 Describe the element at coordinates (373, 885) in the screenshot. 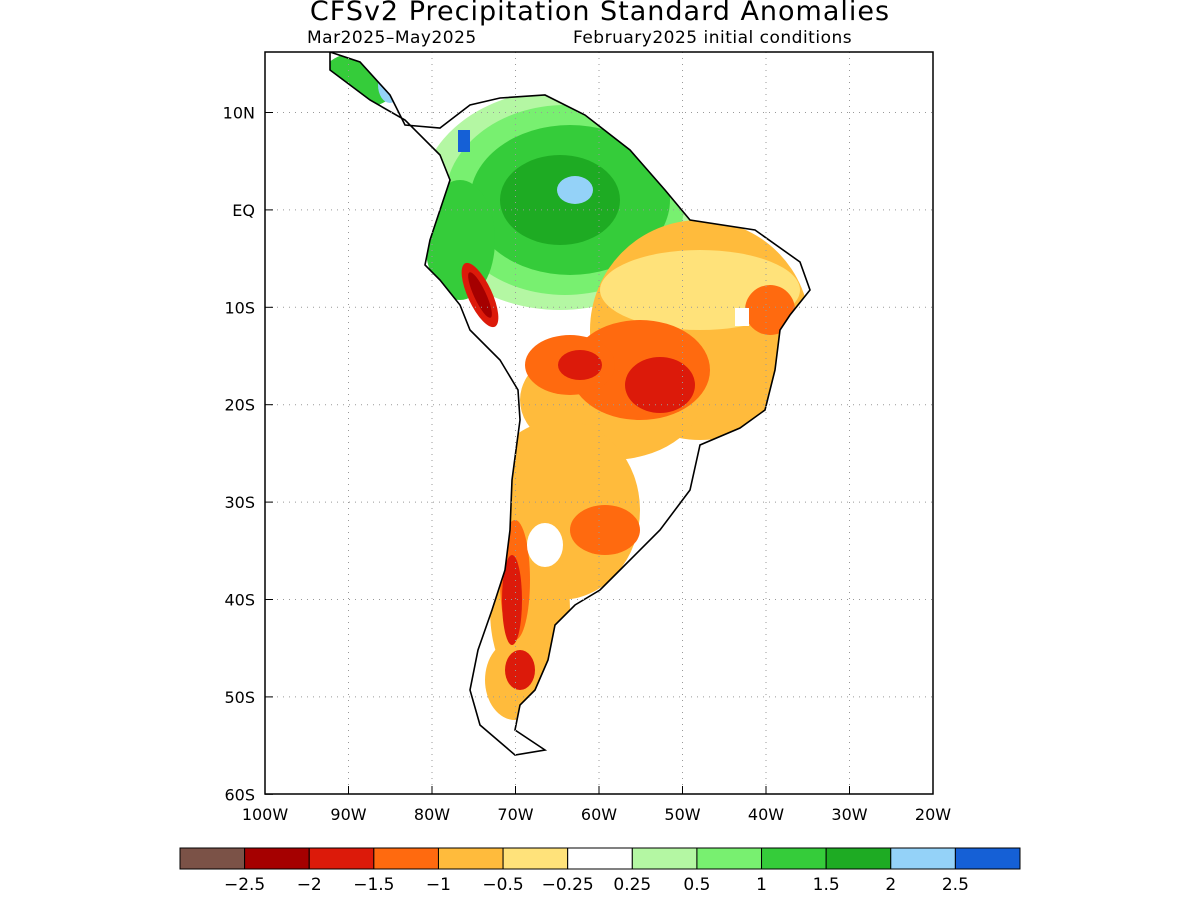

I see `colorbar-label: −1.5` at that location.